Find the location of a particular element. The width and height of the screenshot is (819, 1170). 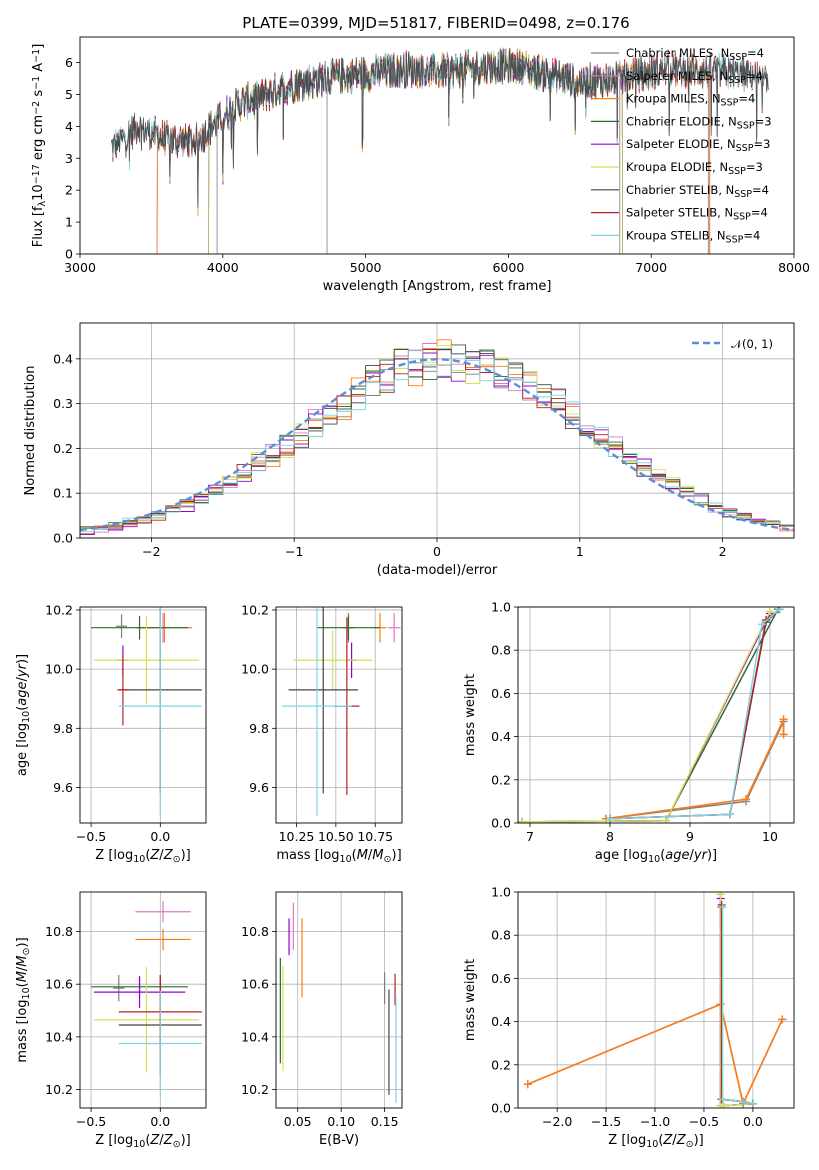

label-part: Z [log is located at coordinates (114, 855).